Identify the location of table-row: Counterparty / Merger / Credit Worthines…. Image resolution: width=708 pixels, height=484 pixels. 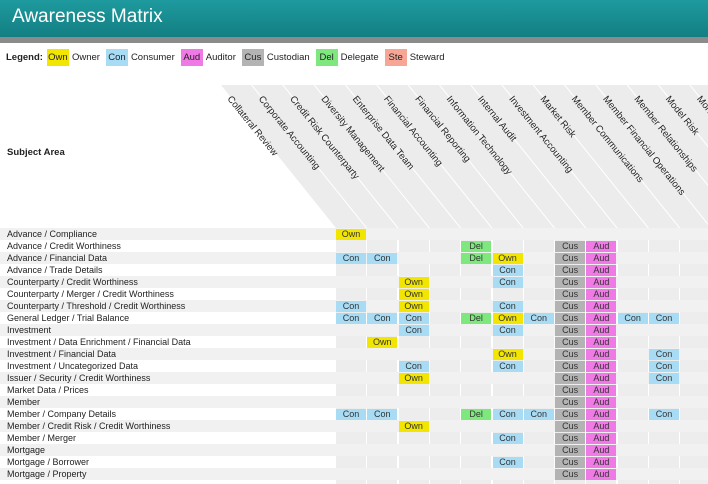
(354, 294).